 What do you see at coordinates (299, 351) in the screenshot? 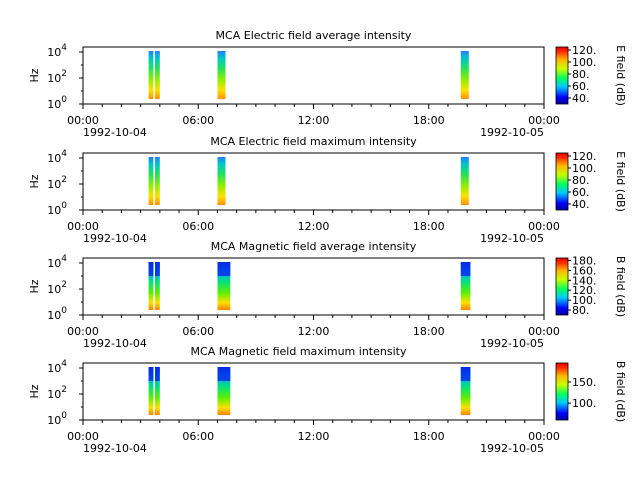
I see `panel-title: MCA Magnetic field maximum intensity` at bounding box center [299, 351].